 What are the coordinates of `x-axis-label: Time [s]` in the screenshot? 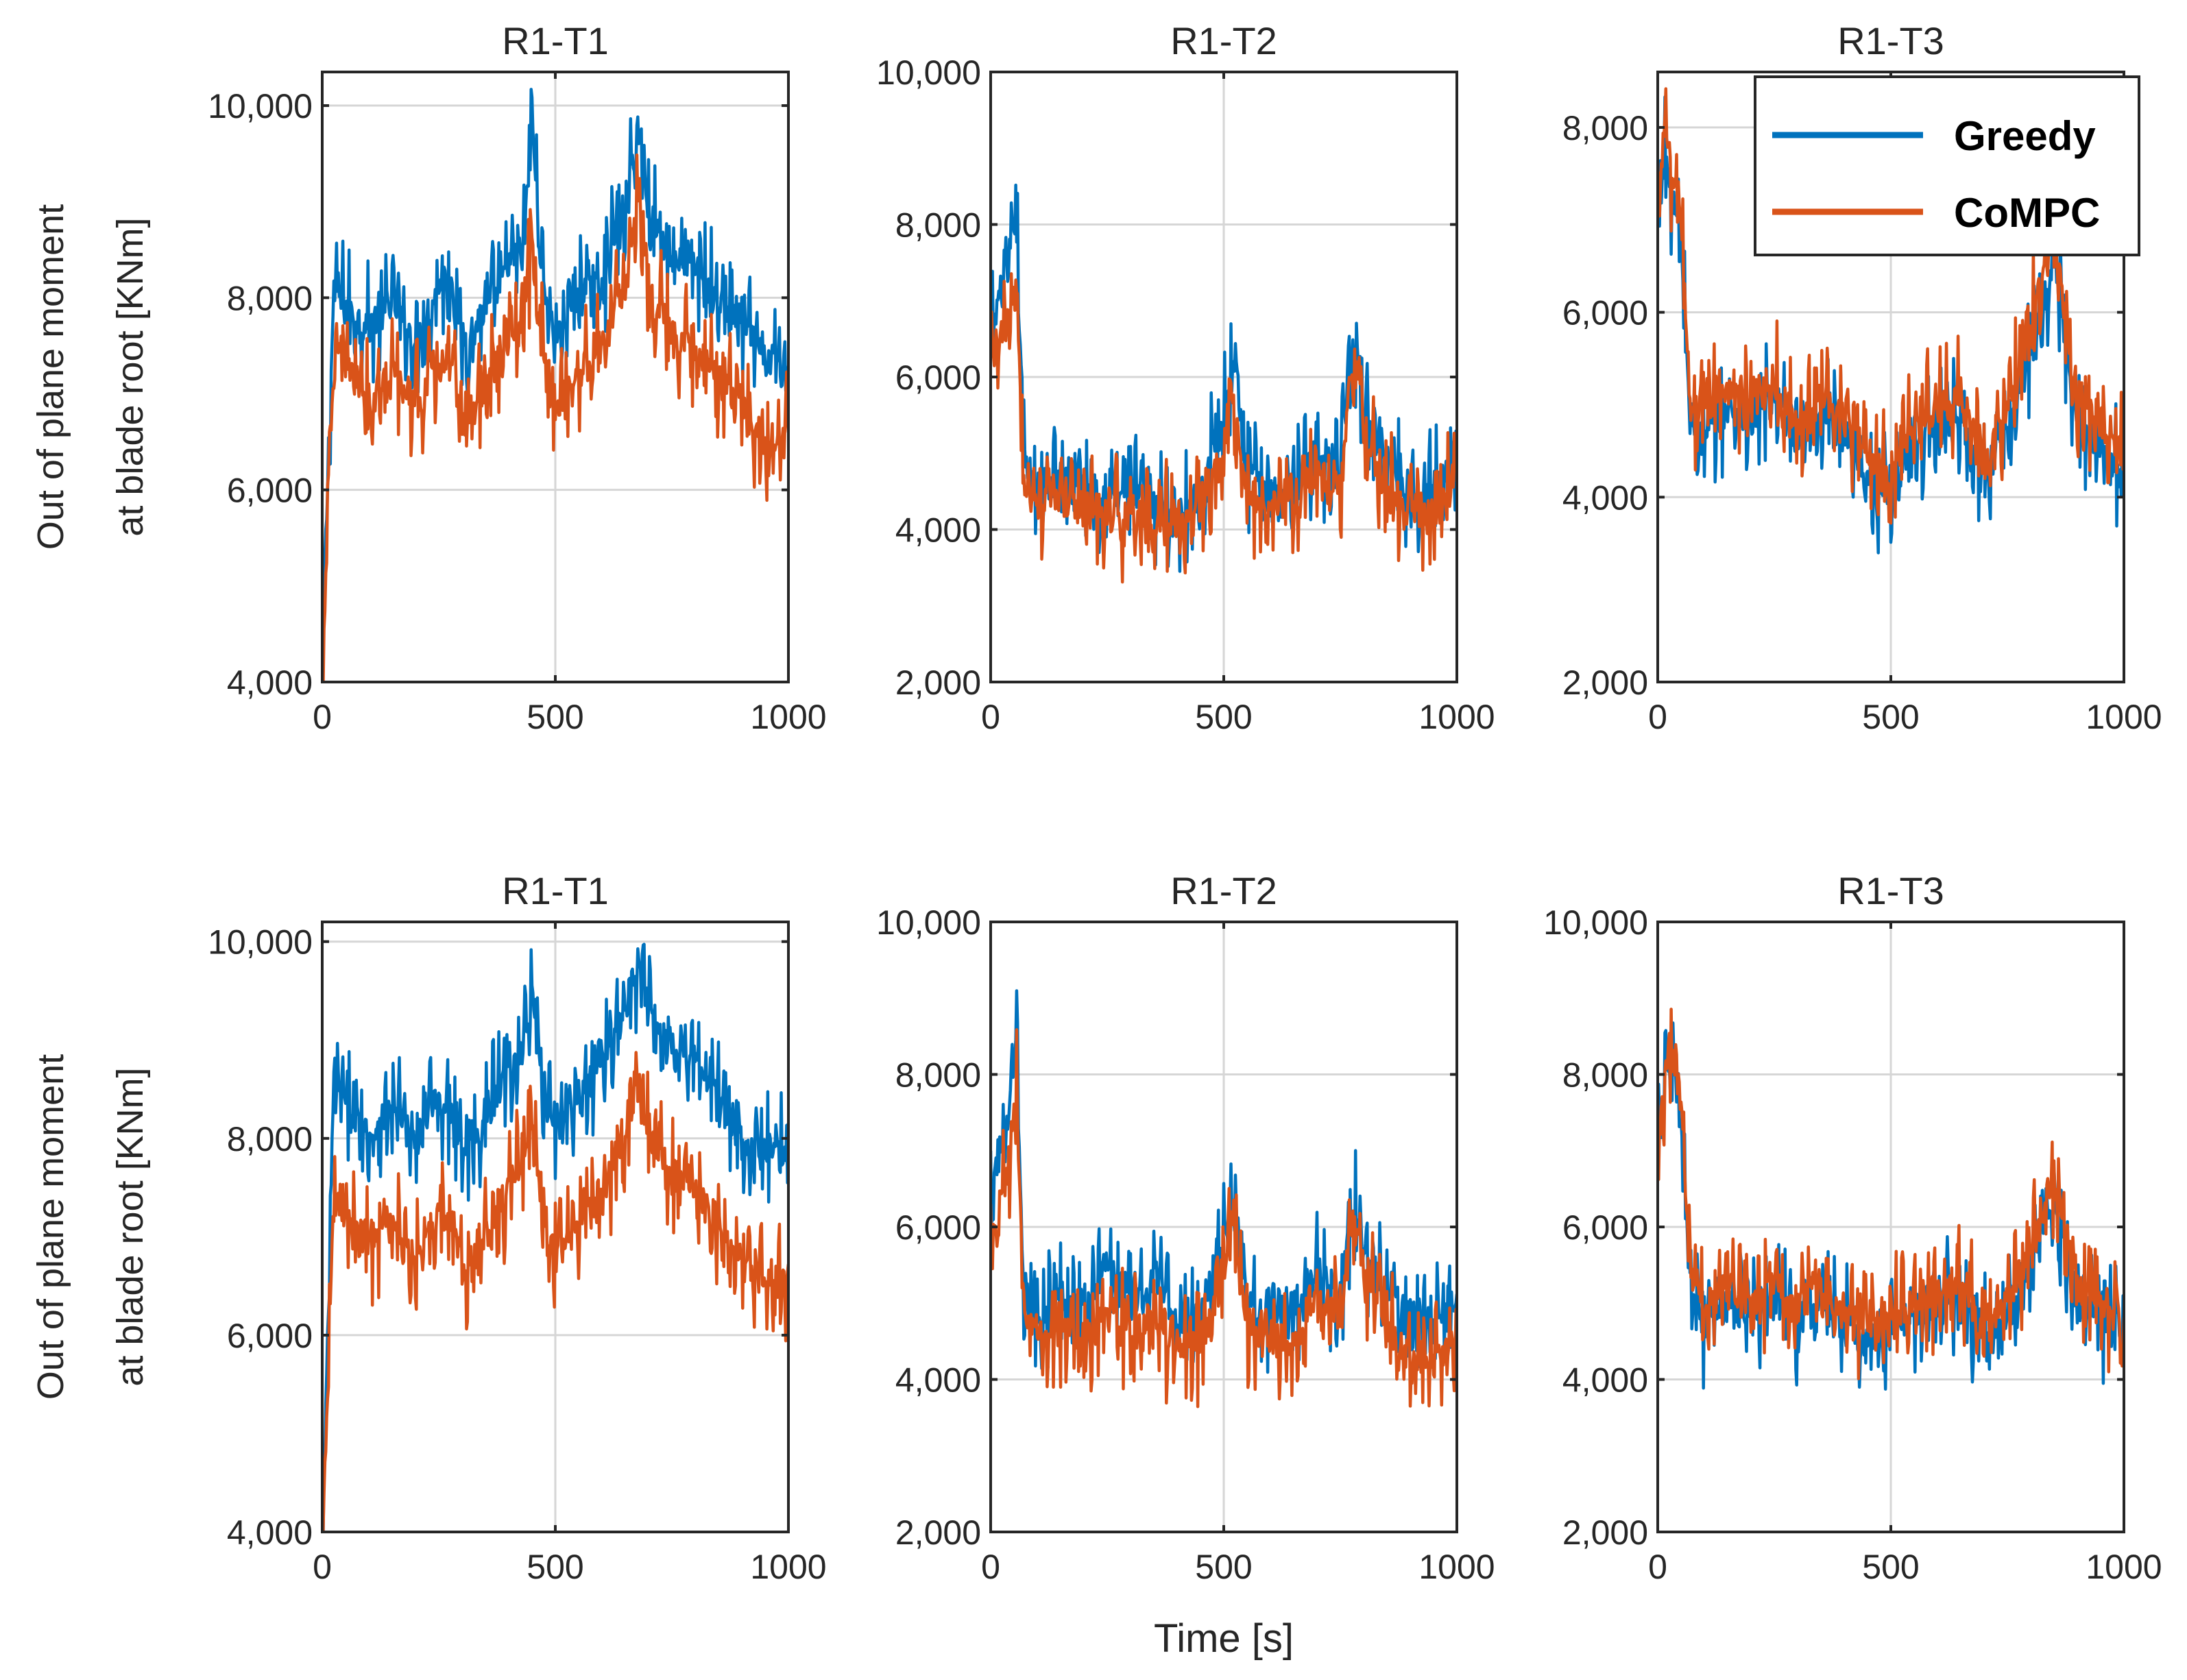 It's located at (1224, 1638).